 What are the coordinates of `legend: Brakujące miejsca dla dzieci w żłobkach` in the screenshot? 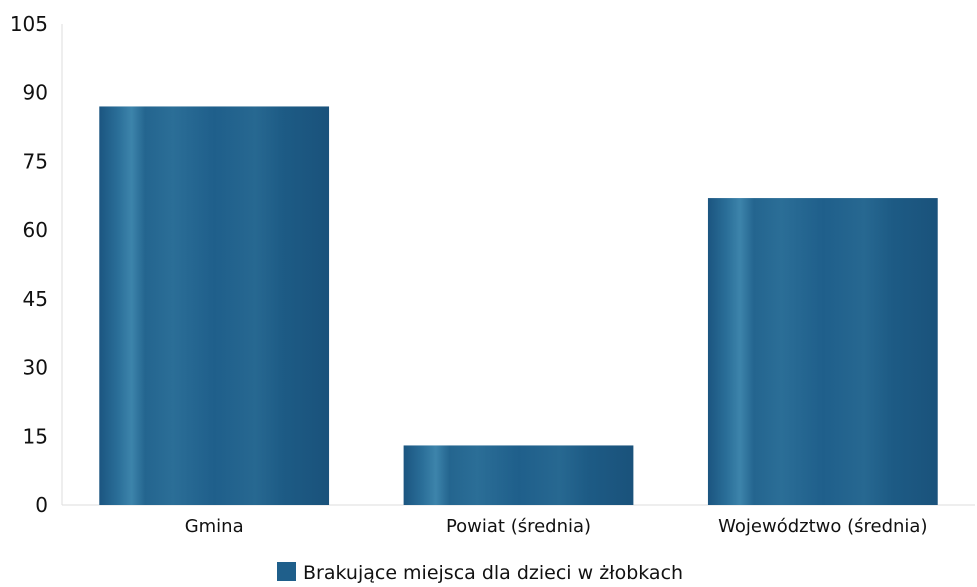 It's located at (480, 573).